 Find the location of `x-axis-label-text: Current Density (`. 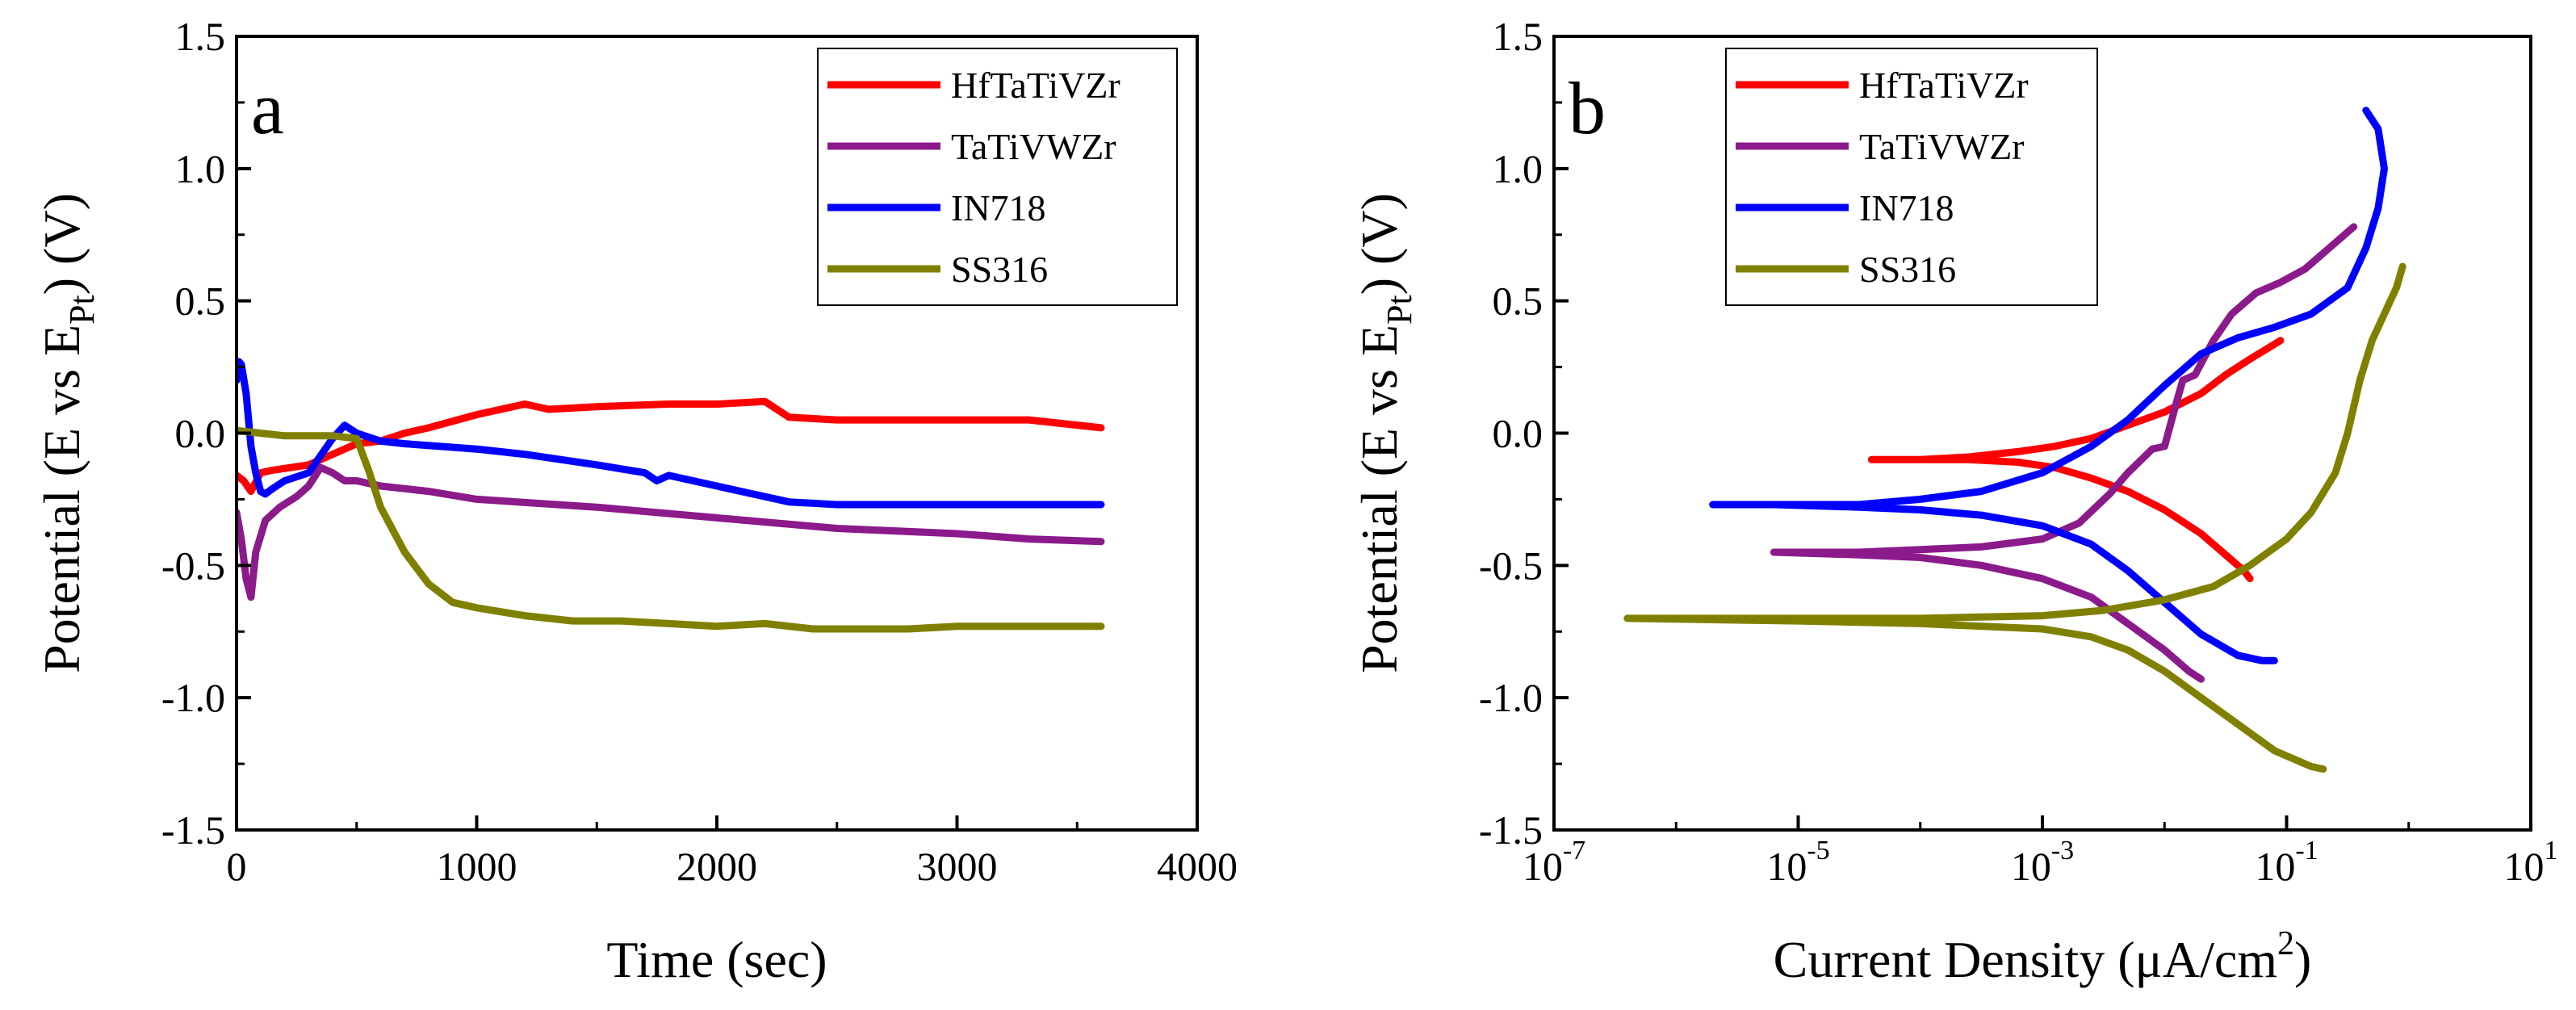

x-axis-label-text: Current Density ( is located at coordinates (1954, 959).